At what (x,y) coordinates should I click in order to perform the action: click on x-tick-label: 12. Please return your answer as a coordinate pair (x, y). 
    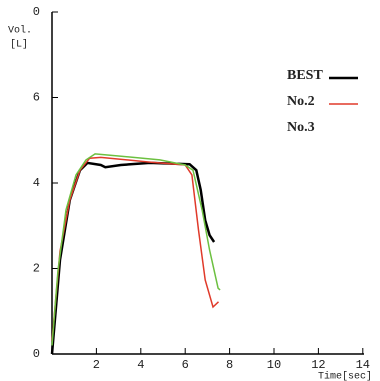
    Looking at the image, I should click on (318, 365).